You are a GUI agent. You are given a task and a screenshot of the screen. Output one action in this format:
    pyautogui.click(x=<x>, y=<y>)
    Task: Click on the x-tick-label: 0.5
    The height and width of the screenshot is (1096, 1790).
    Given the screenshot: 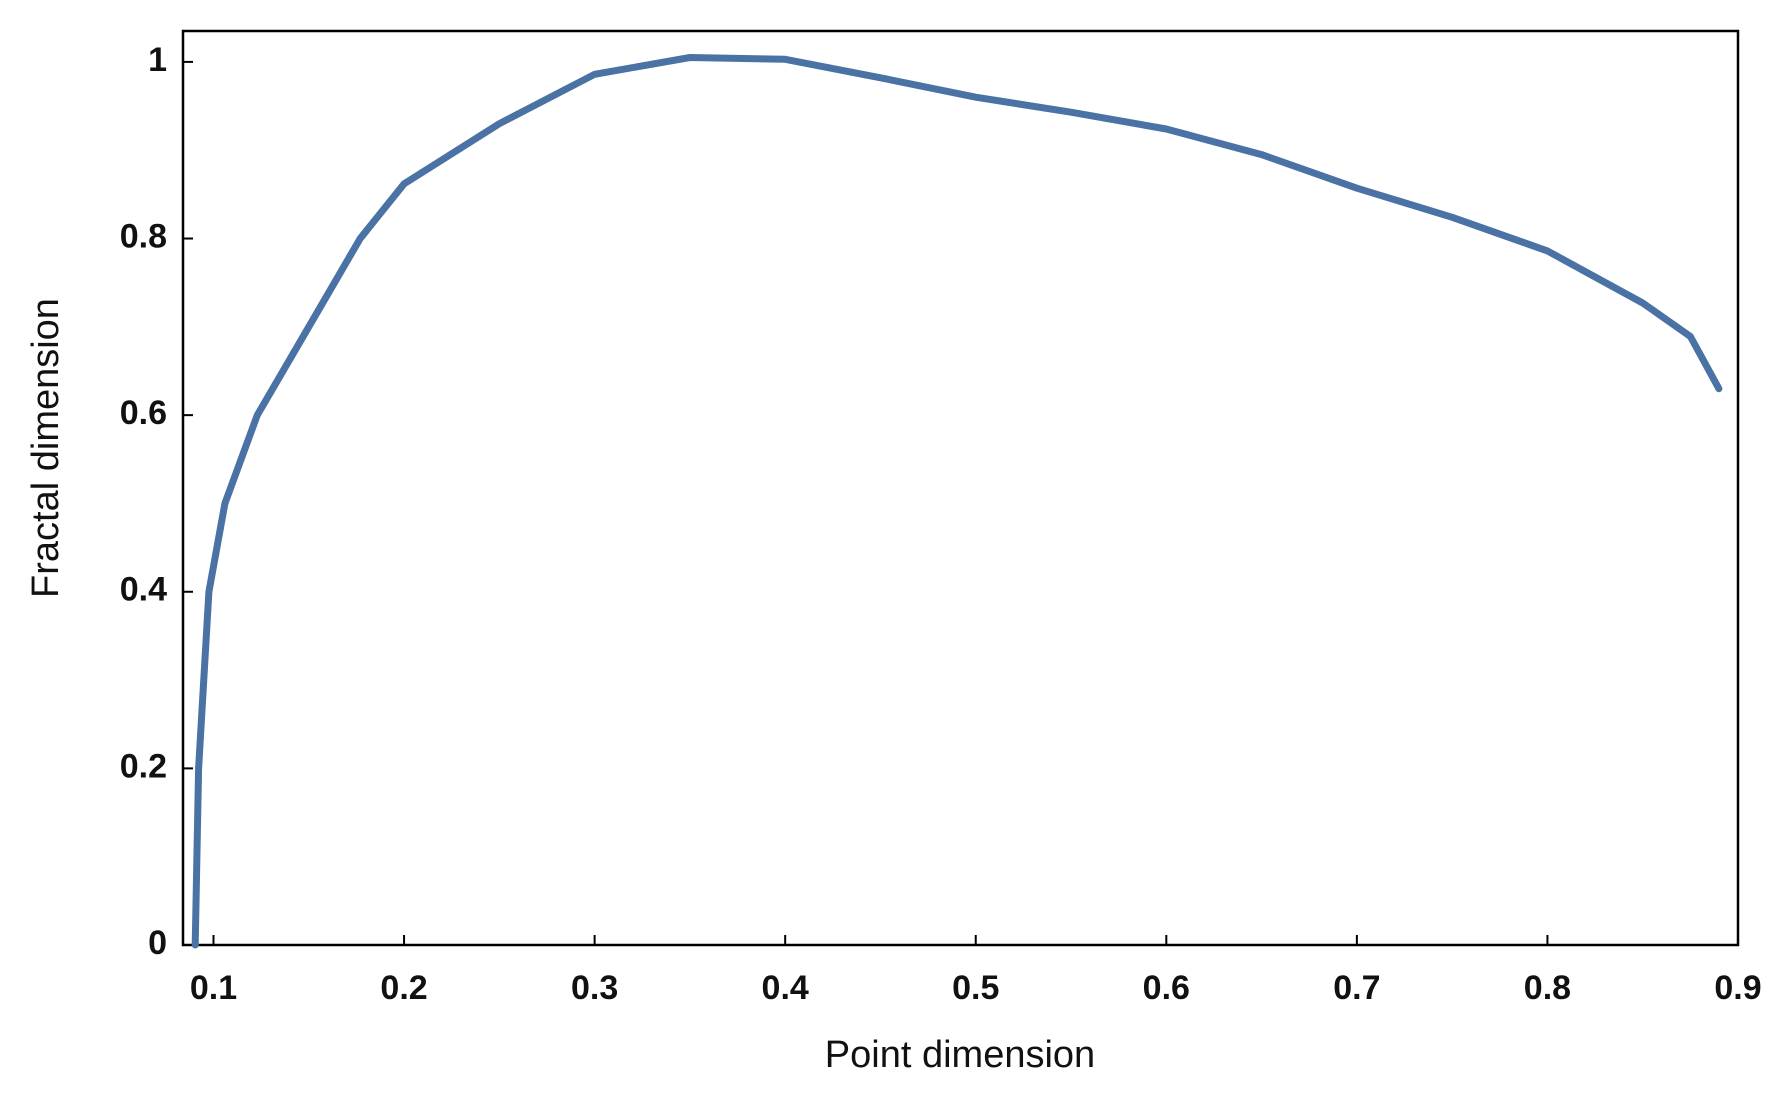 What is the action you would take?
    pyautogui.click(x=975, y=988)
    